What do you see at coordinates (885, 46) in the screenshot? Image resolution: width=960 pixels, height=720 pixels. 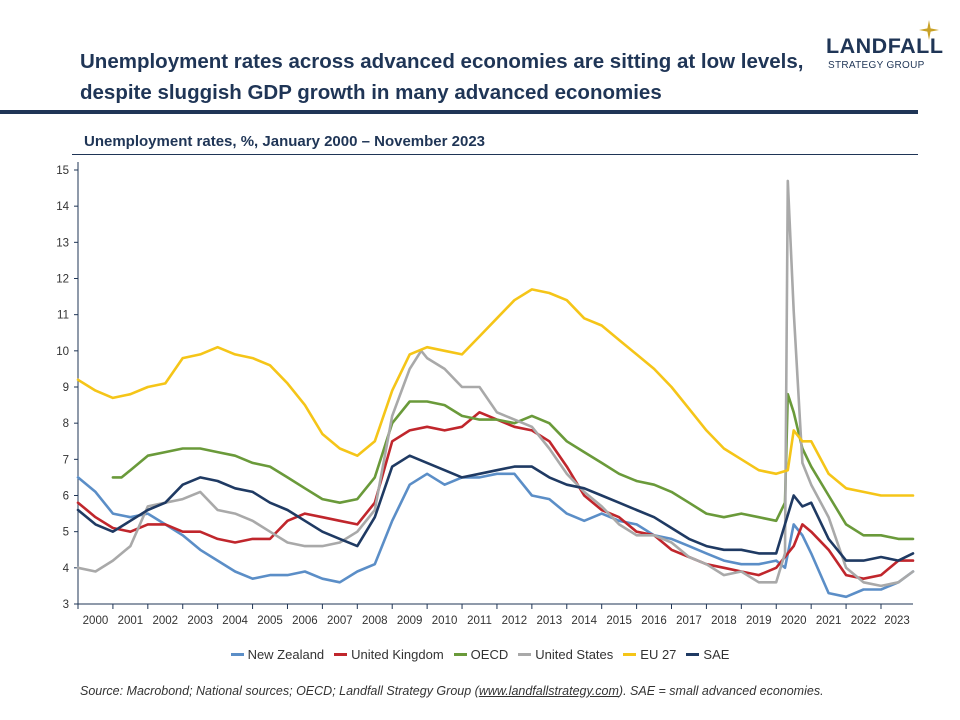 I see `logo-wordmark: LANDFALL` at bounding box center [885, 46].